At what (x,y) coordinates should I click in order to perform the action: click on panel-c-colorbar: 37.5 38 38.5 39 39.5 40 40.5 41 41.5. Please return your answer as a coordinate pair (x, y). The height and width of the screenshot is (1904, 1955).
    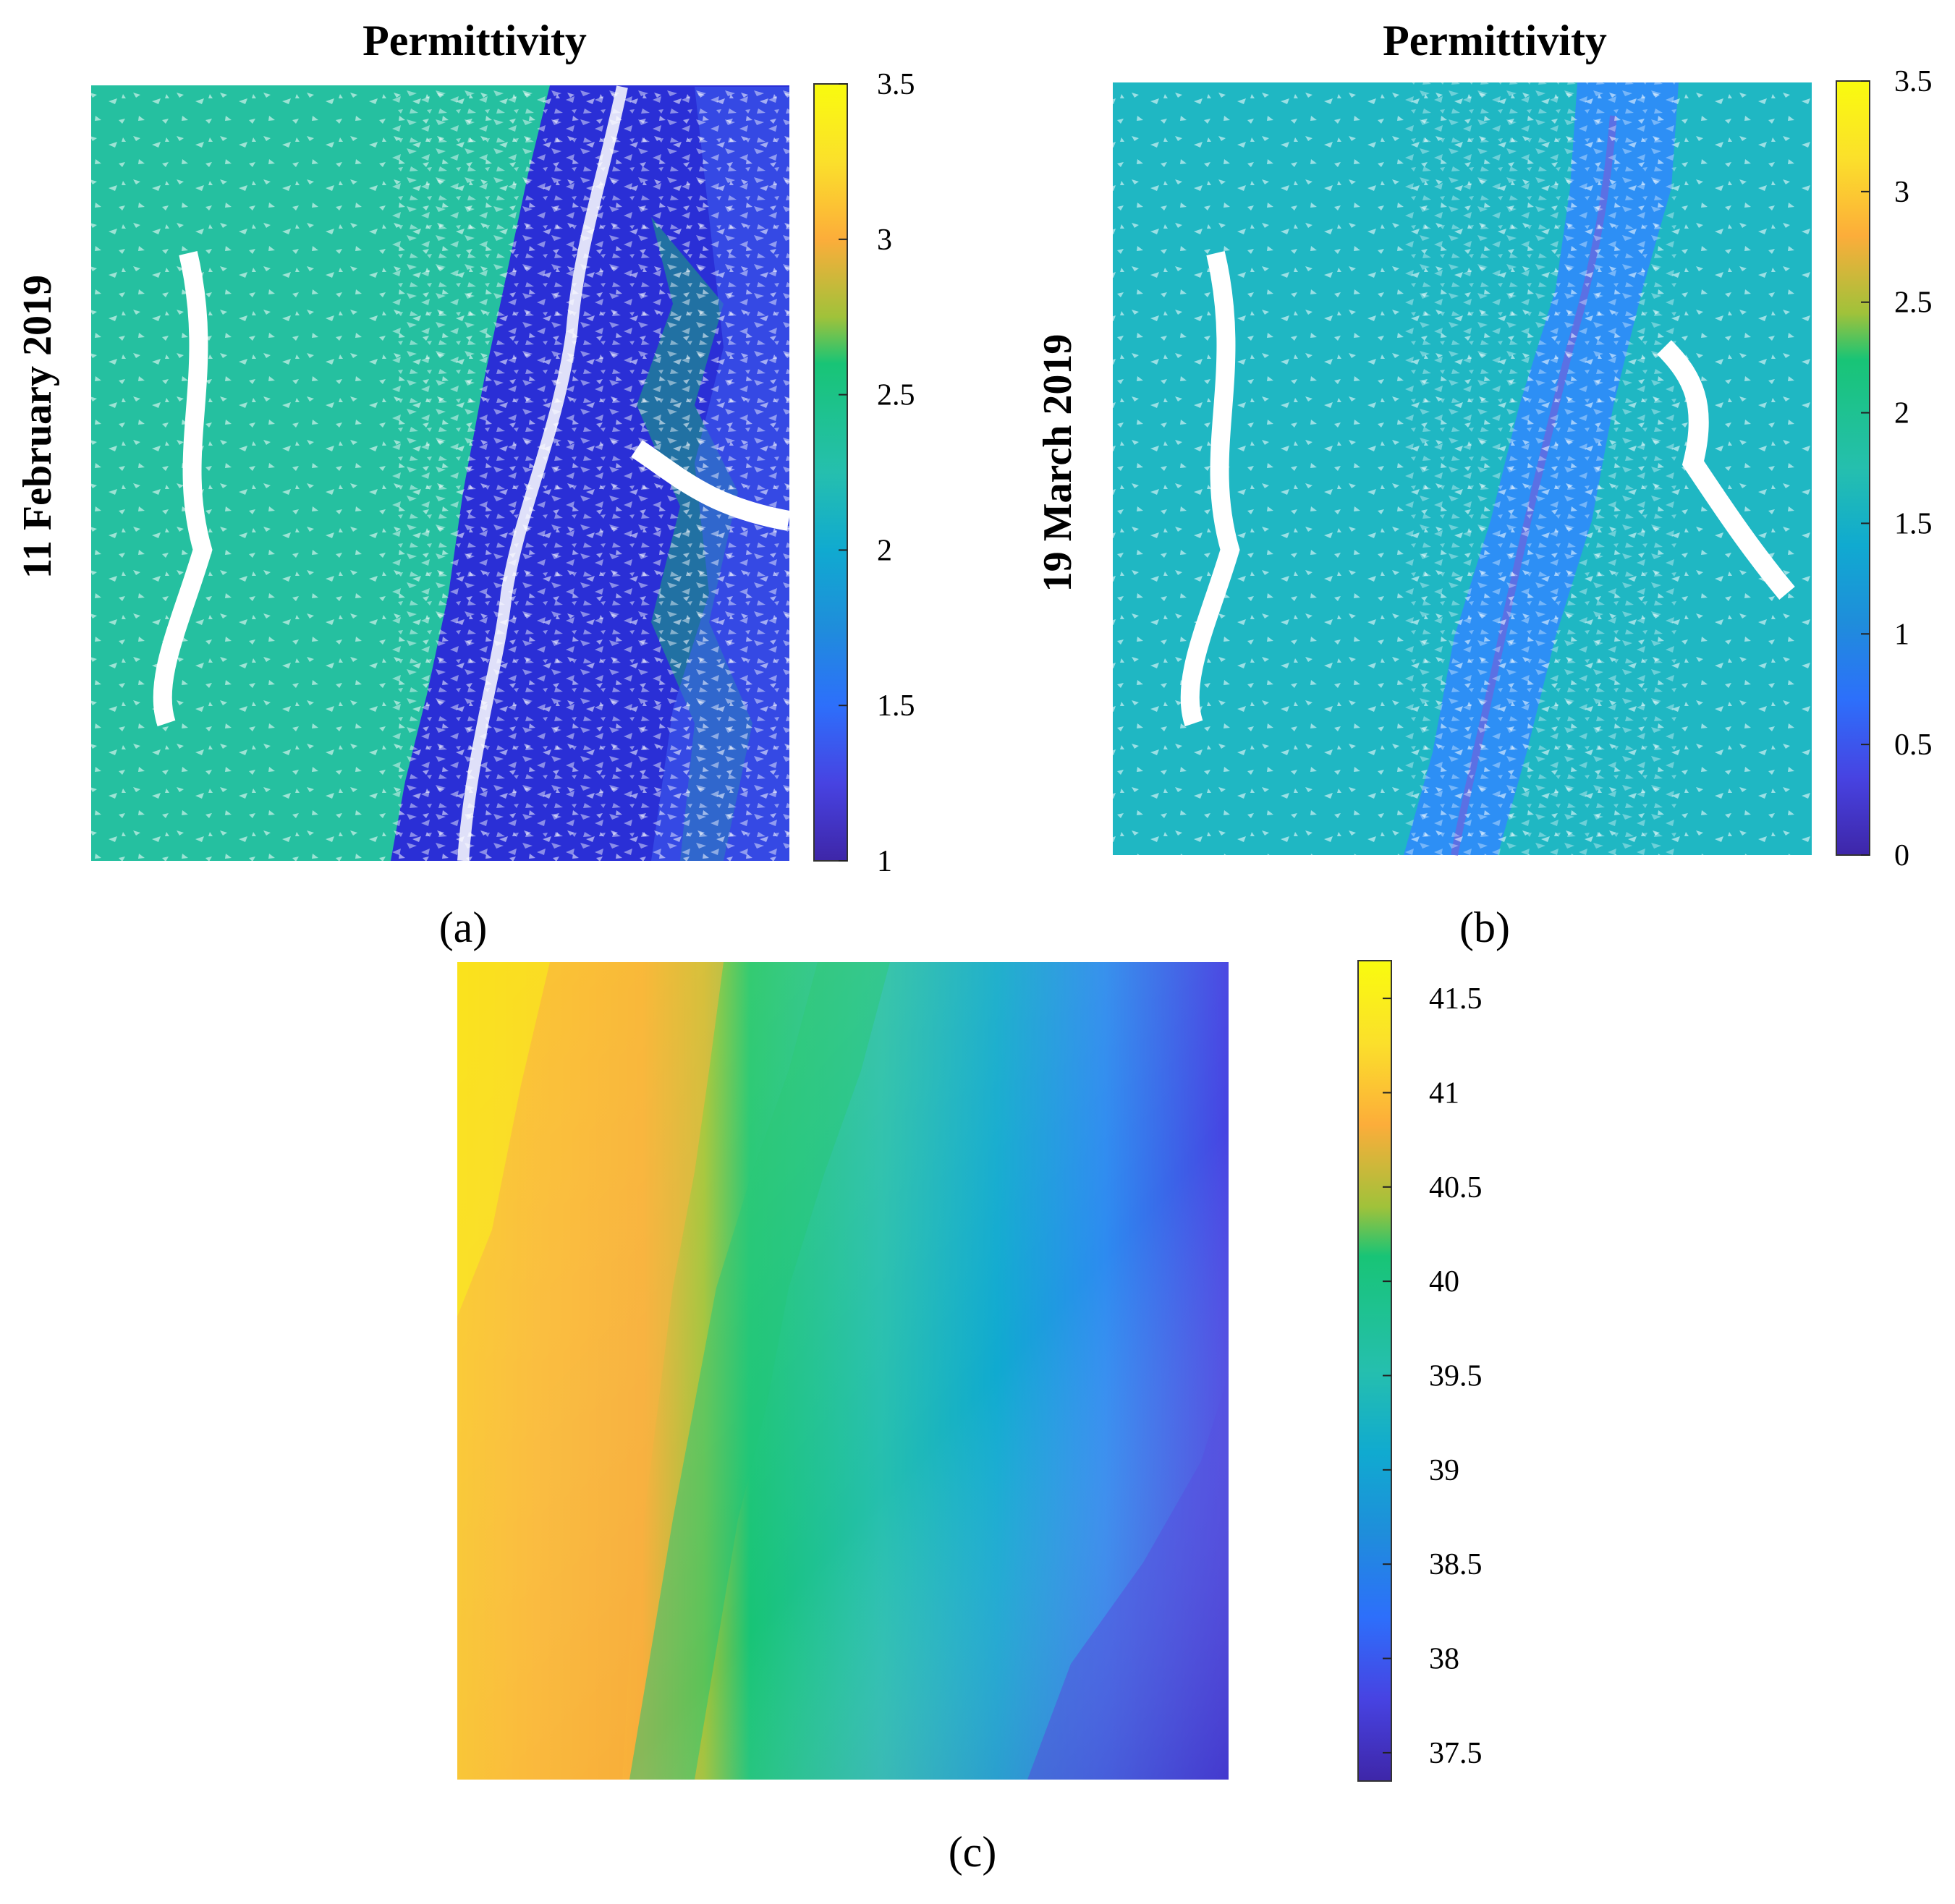
    Looking at the image, I should click on (1420, 1371).